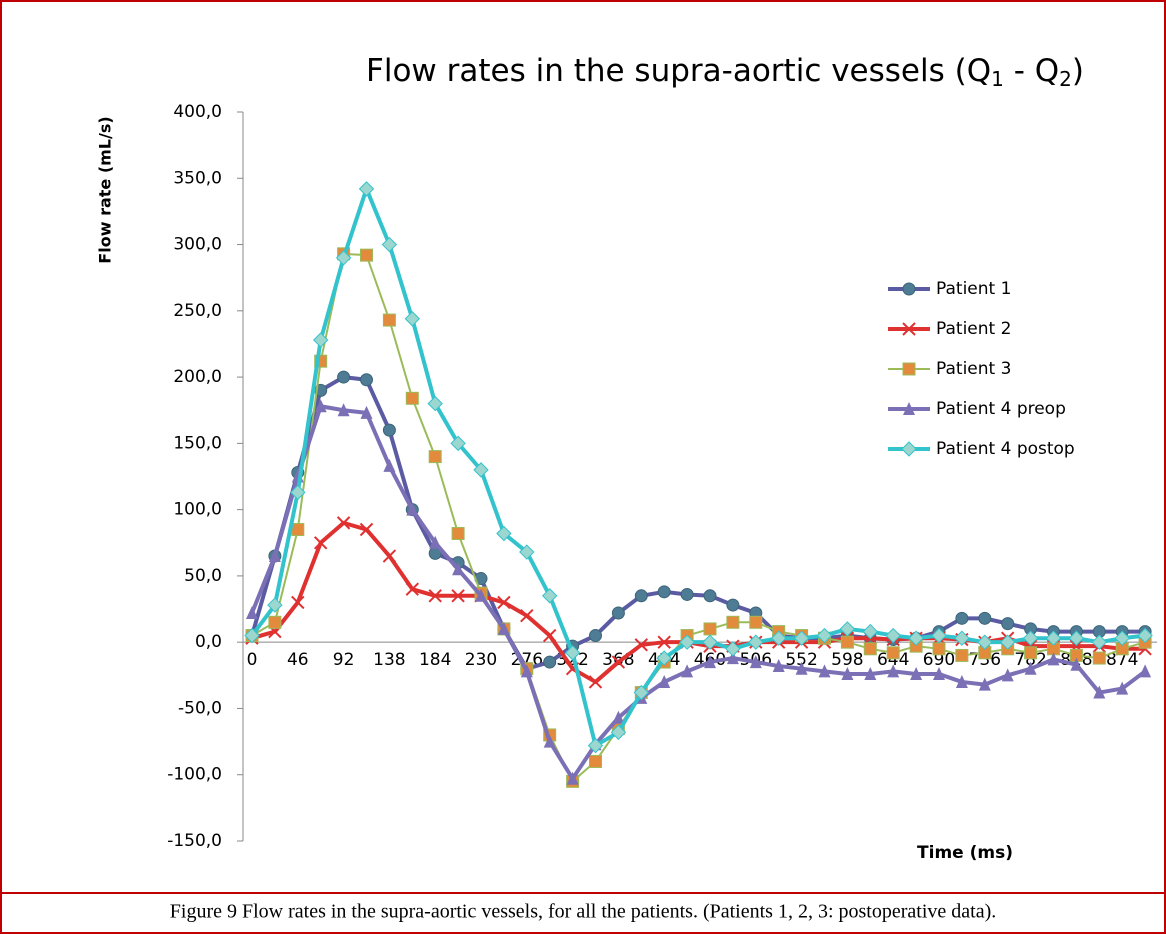 The height and width of the screenshot is (934, 1166). What do you see at coordinates (1001, 409) in the screenshot?
I see `legend-label: Patient 4 preop` at bounding box center [1001, 409].